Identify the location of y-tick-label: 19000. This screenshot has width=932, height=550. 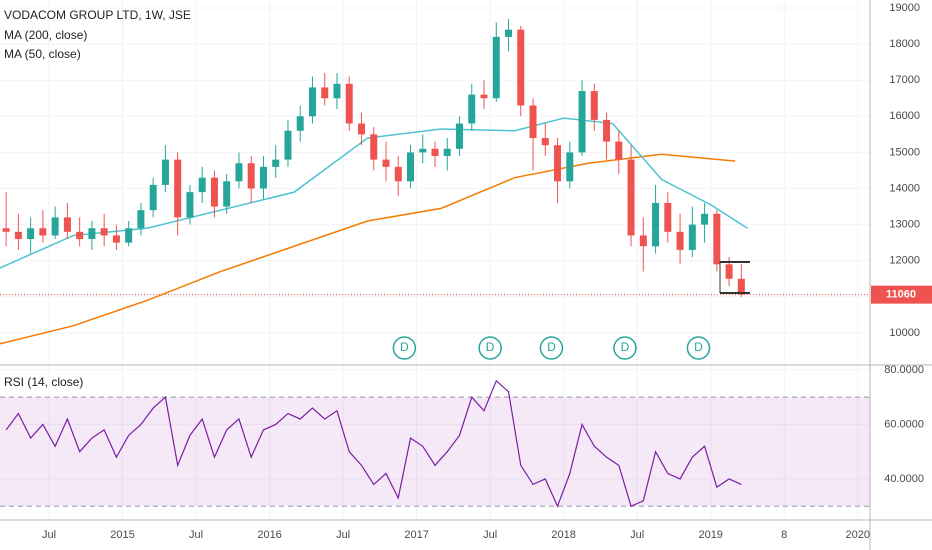
(904, 8).